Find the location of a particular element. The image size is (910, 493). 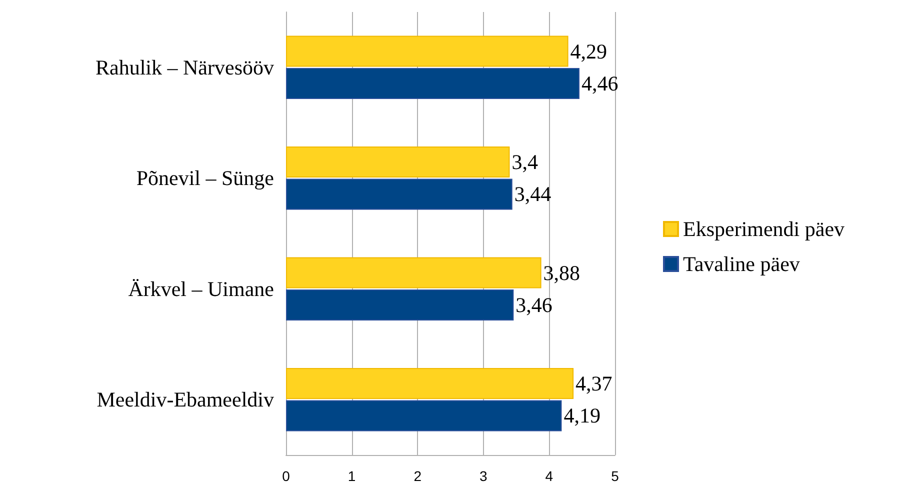

data-label: 4,37 is located at coordinates (594, 384).